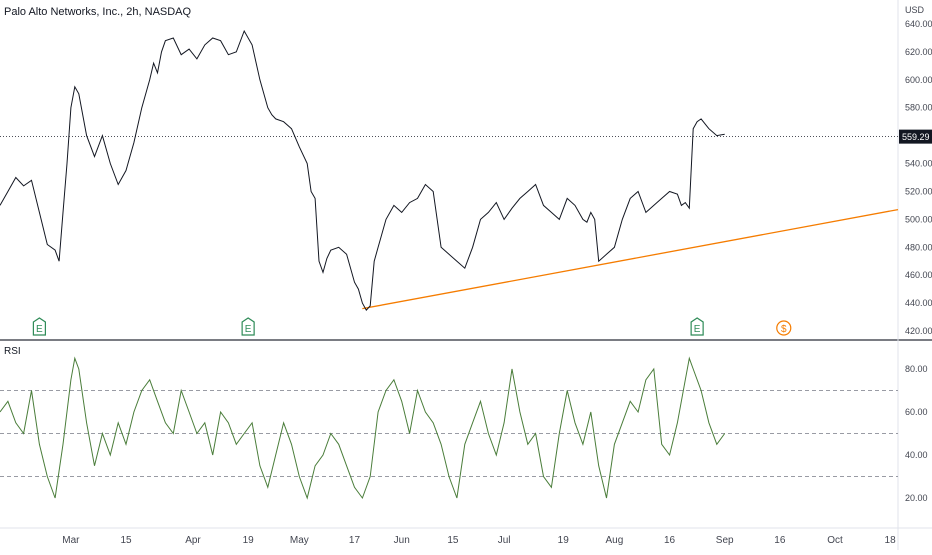 Image resolution: width=932 pixels, height=555 pixels. Describe the element at coordinates (615, 540) in the screenshot. I see `time-tick-label: Aug` at that location.